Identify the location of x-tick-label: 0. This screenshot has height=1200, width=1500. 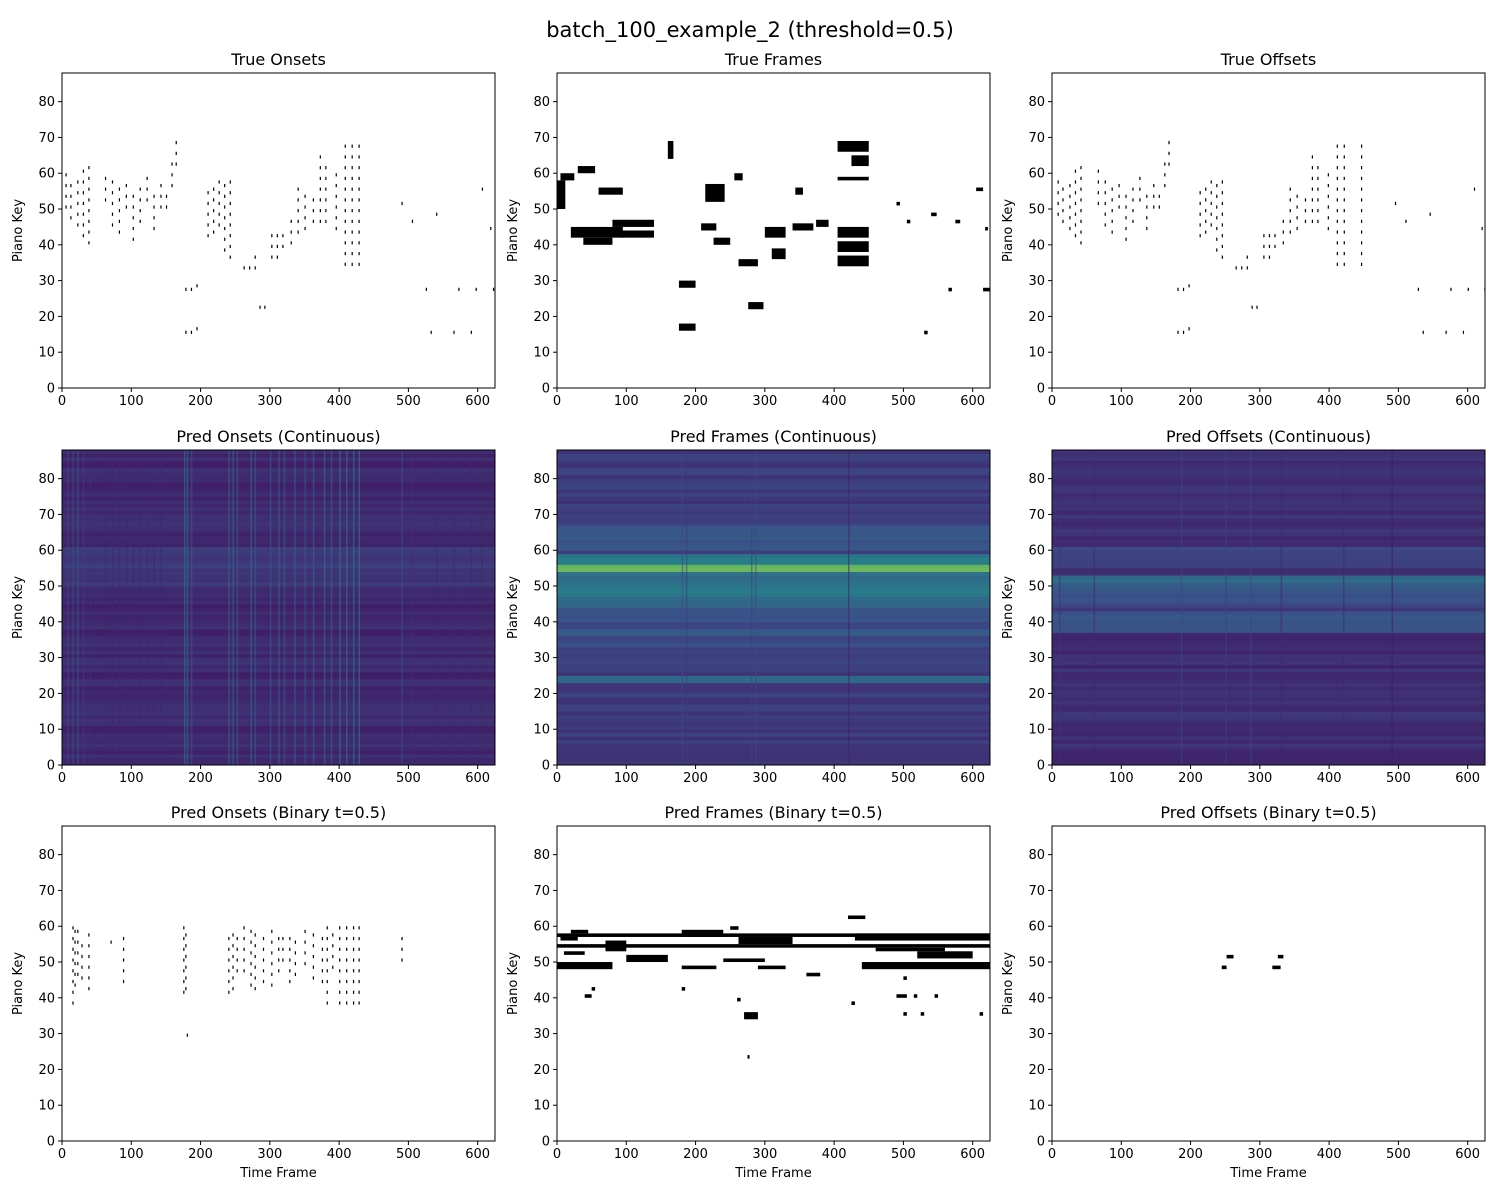
(62, 401).